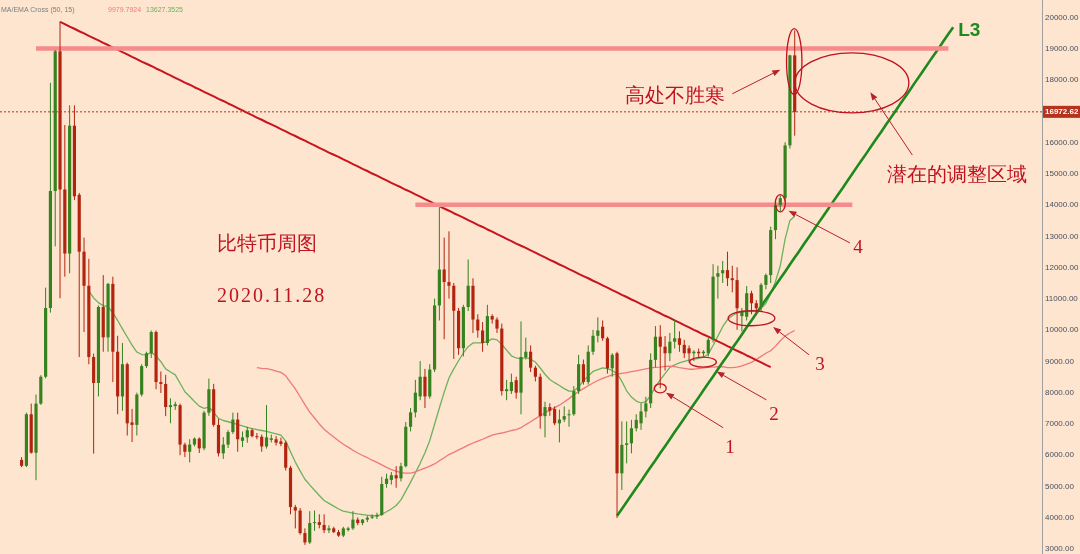 This screenshot has height=554, width=1080. Describe the element at coordinates (1062, 236) in the screenshot. I see `y-tick-label: 13000.00` at that location.